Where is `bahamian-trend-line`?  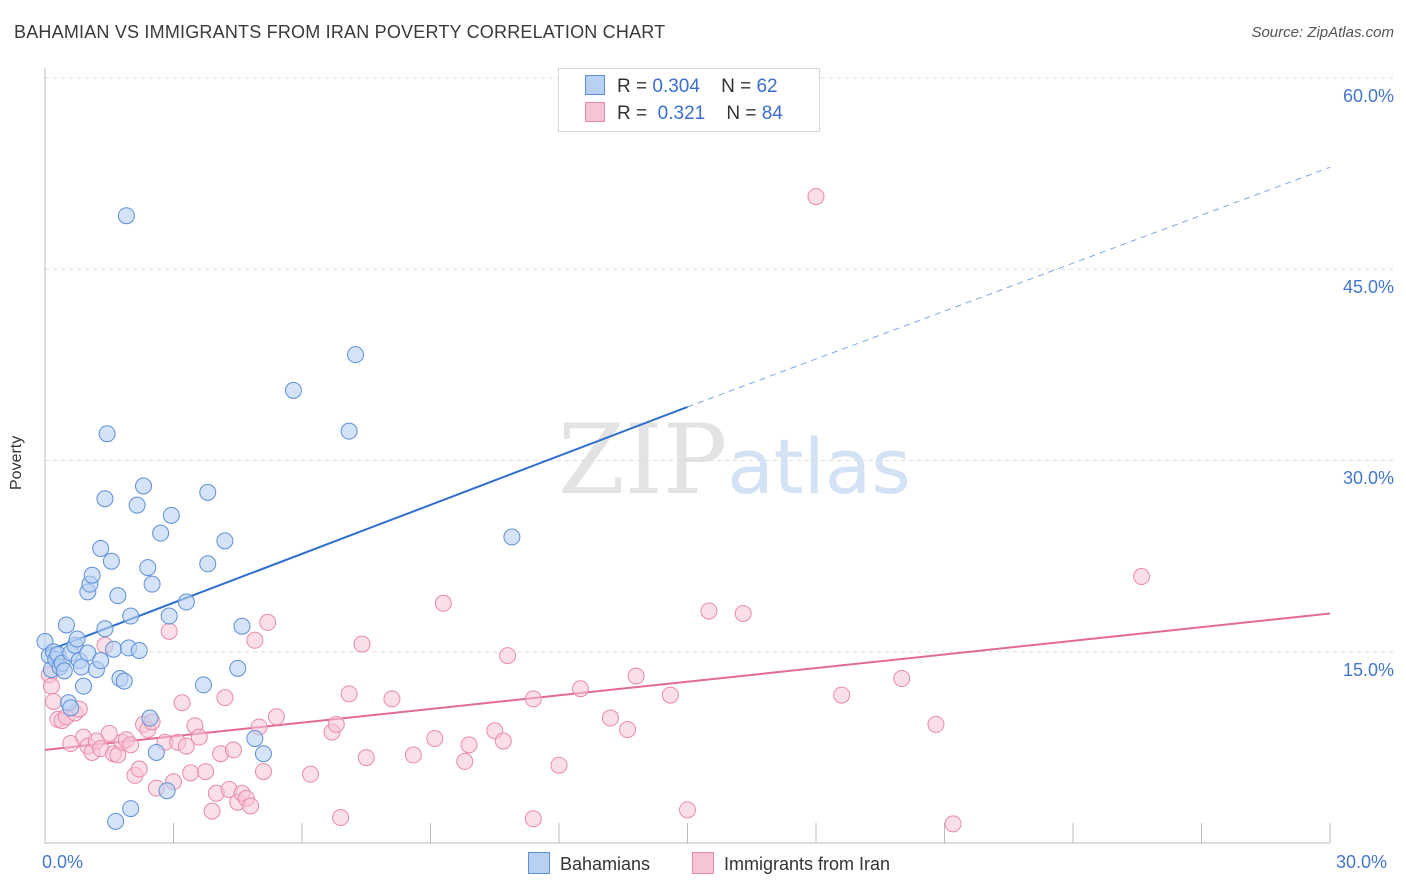
bahamian-trend-line is located at coordinates (366, 529).